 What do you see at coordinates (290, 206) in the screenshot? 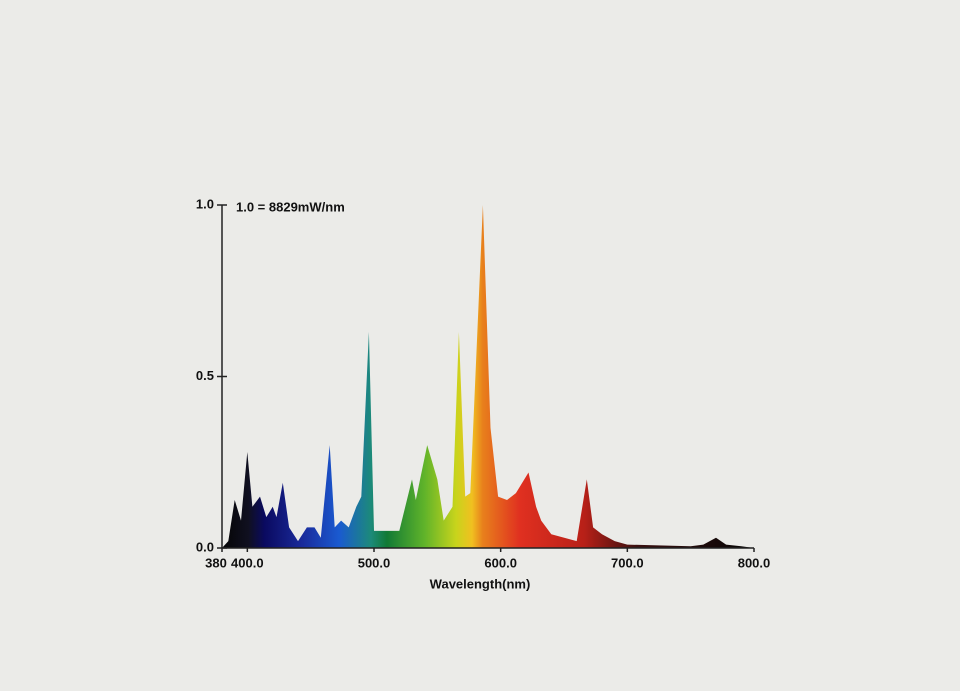
I see `annotation: 1.0 = 8829mW/nm` at bounding box center [290, 206].